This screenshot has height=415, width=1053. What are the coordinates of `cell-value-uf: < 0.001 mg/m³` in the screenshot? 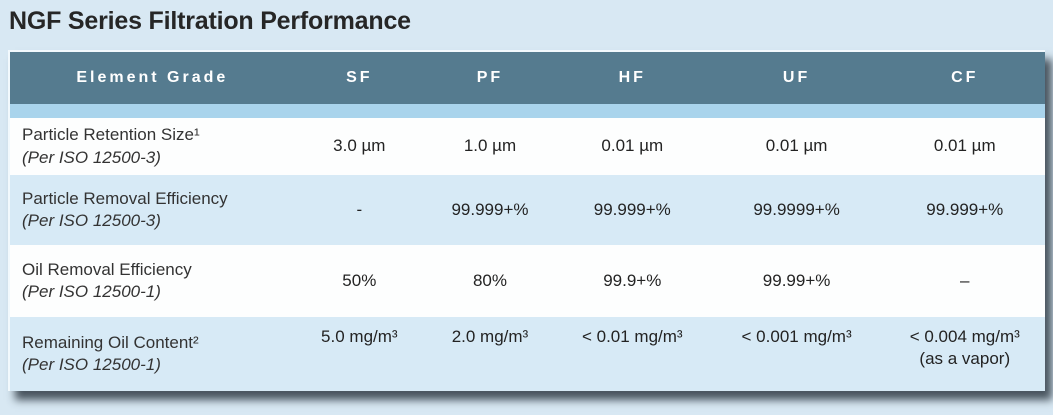 It's located at (797, 354).